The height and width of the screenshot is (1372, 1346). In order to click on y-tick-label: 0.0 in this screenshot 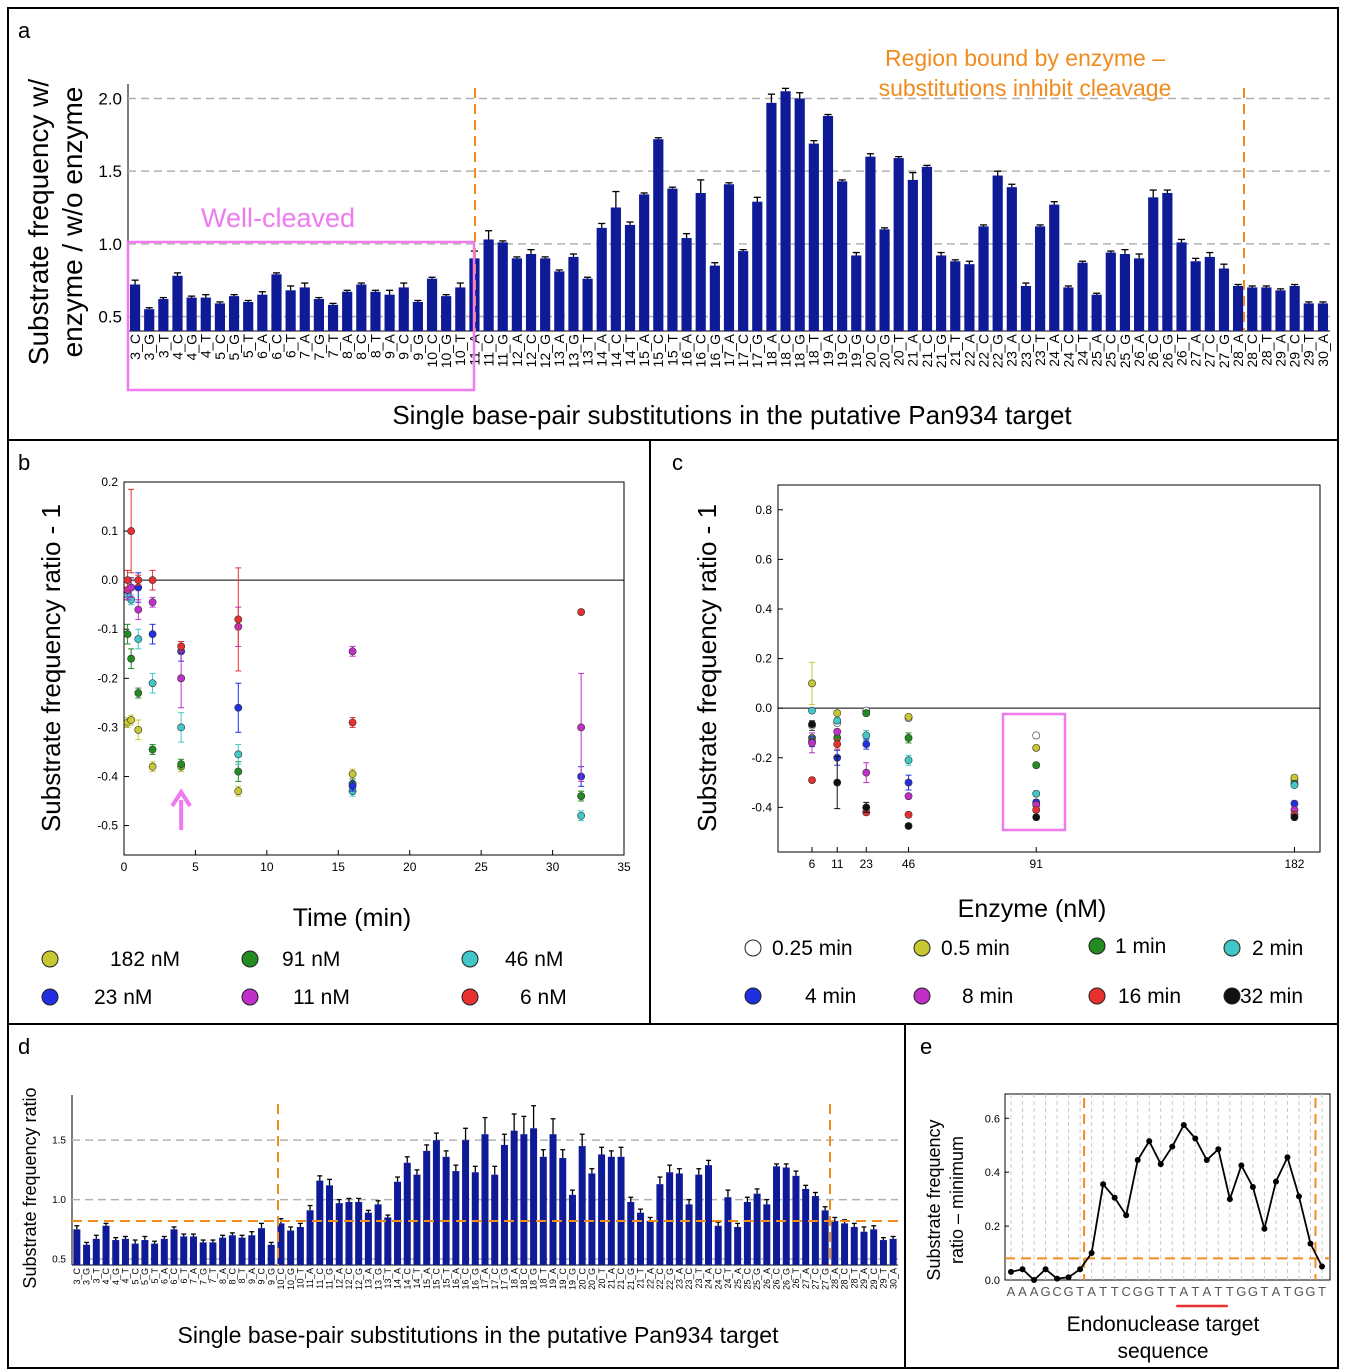, I will do `click(763, 708)`.